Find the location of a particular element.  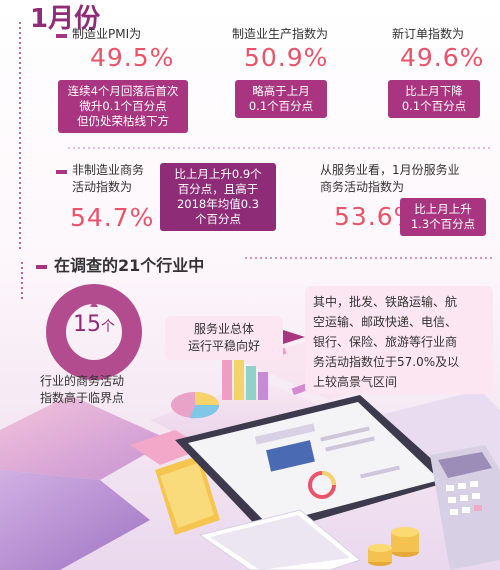

label-line: 从服务业看，1月份服务业 is located at coordinates (390, 170).